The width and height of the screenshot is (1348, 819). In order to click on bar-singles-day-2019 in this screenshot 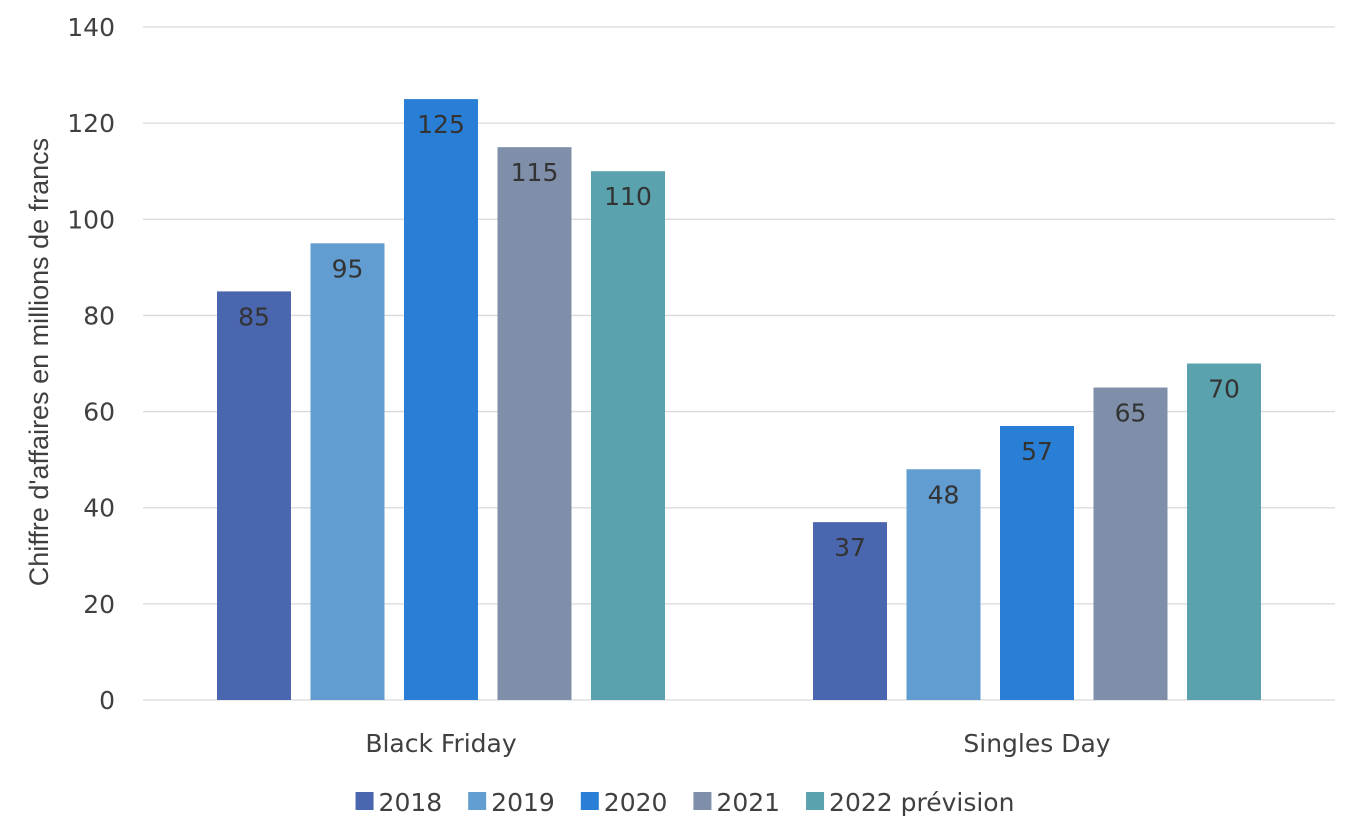, I will do `click(943, 584)`.